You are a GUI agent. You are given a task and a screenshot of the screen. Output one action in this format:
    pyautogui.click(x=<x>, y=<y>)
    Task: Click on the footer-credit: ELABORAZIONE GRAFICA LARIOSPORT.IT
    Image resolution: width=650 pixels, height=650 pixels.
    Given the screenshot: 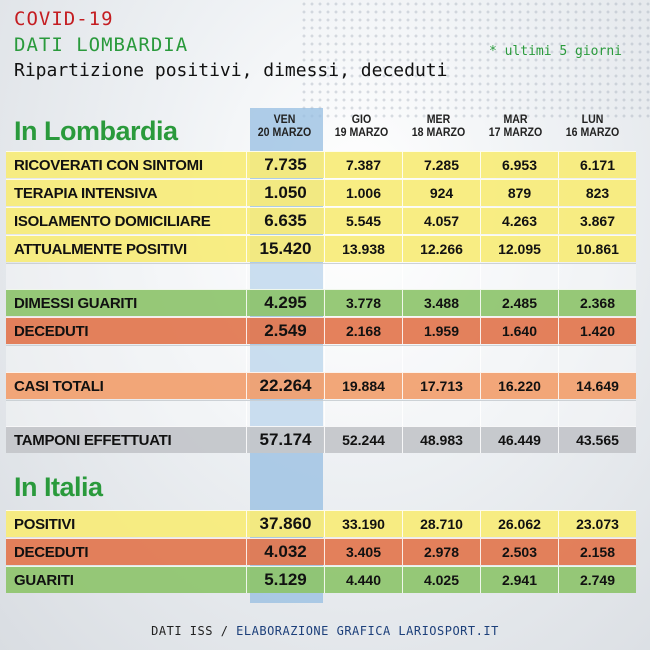 What is the action you would take?
    pyautogui.click(x=367, y=631)
    